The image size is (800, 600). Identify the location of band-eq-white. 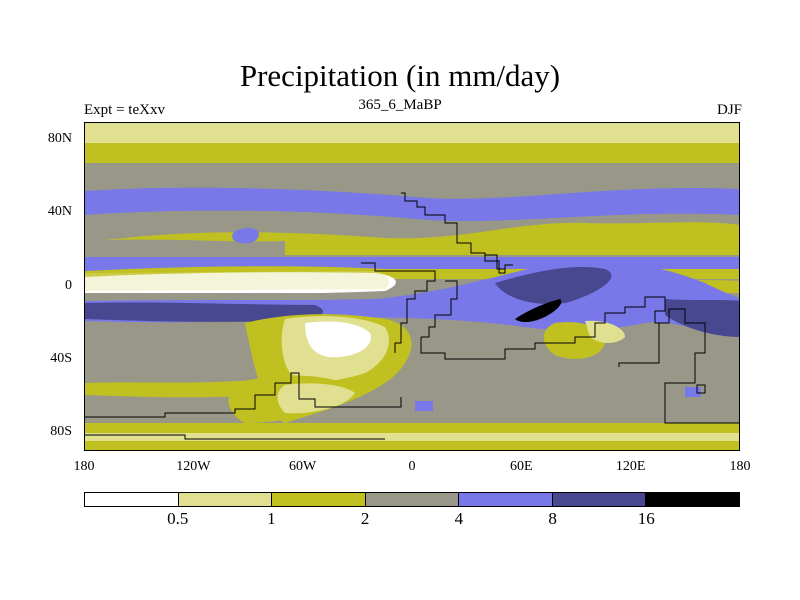
(240, 283).